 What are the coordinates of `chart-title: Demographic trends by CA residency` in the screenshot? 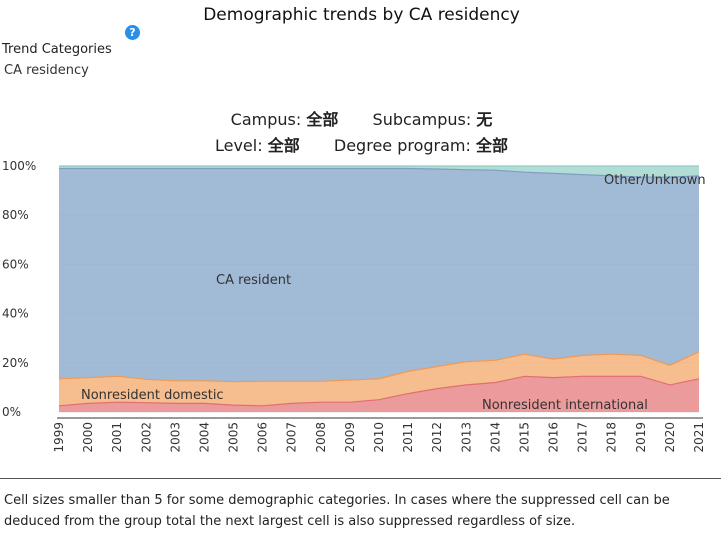 It's located at (361, 15).